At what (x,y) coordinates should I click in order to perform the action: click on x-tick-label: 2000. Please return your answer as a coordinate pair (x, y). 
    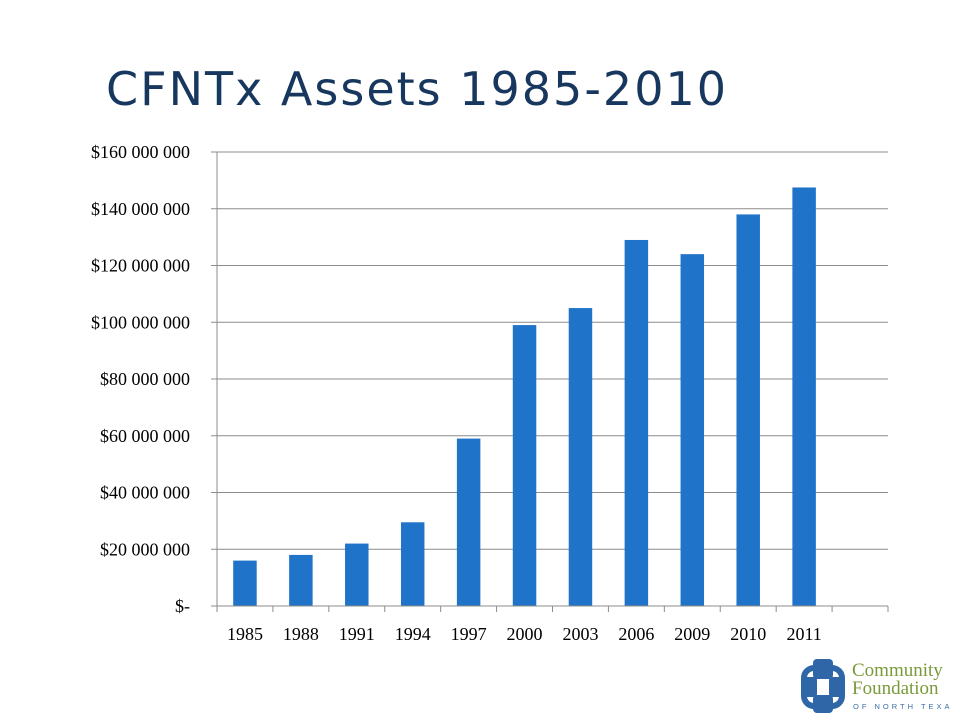
    Looking at the image, I should click on (525, 634).